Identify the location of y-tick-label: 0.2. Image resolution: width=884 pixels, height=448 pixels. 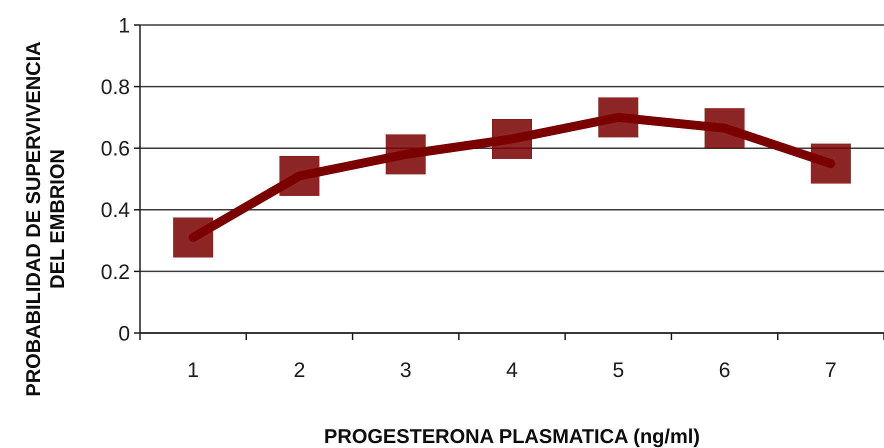
(115, 272).